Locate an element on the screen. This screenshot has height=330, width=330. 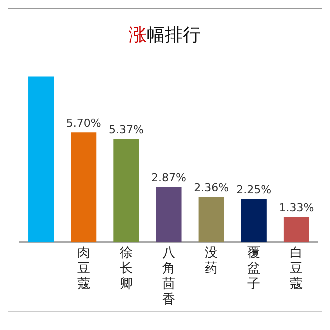
data-label: 2.25% is located at coordinates (254, 190).